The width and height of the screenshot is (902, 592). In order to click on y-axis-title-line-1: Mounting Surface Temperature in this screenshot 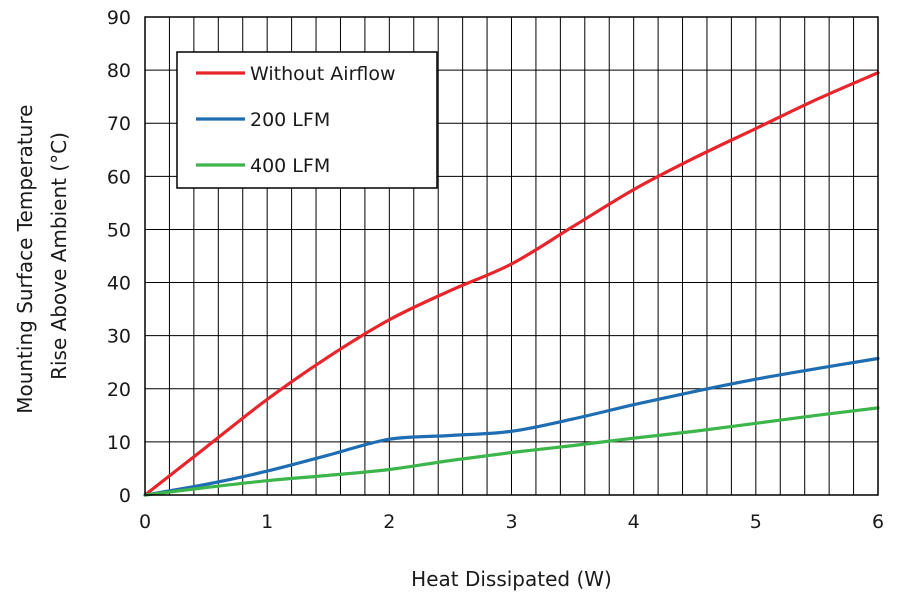, I will do `click(25, 259)`.